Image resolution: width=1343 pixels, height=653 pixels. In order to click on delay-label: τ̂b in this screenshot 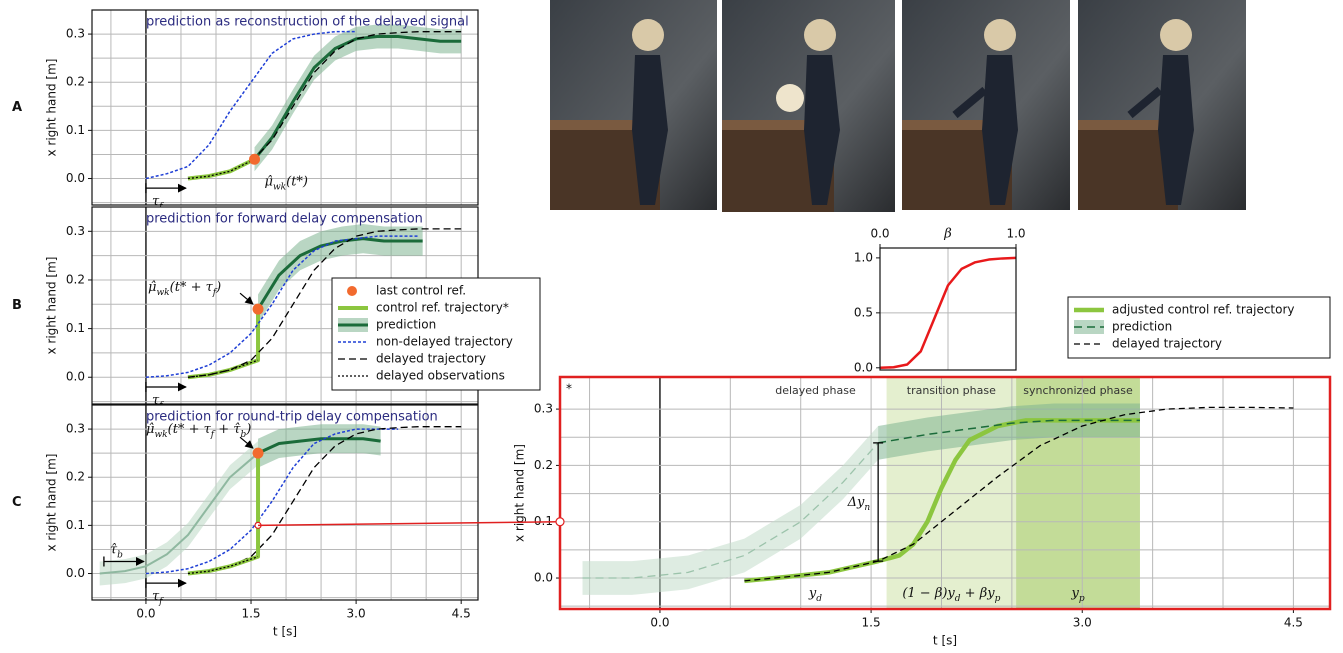, I will do `click(116, 551)`.